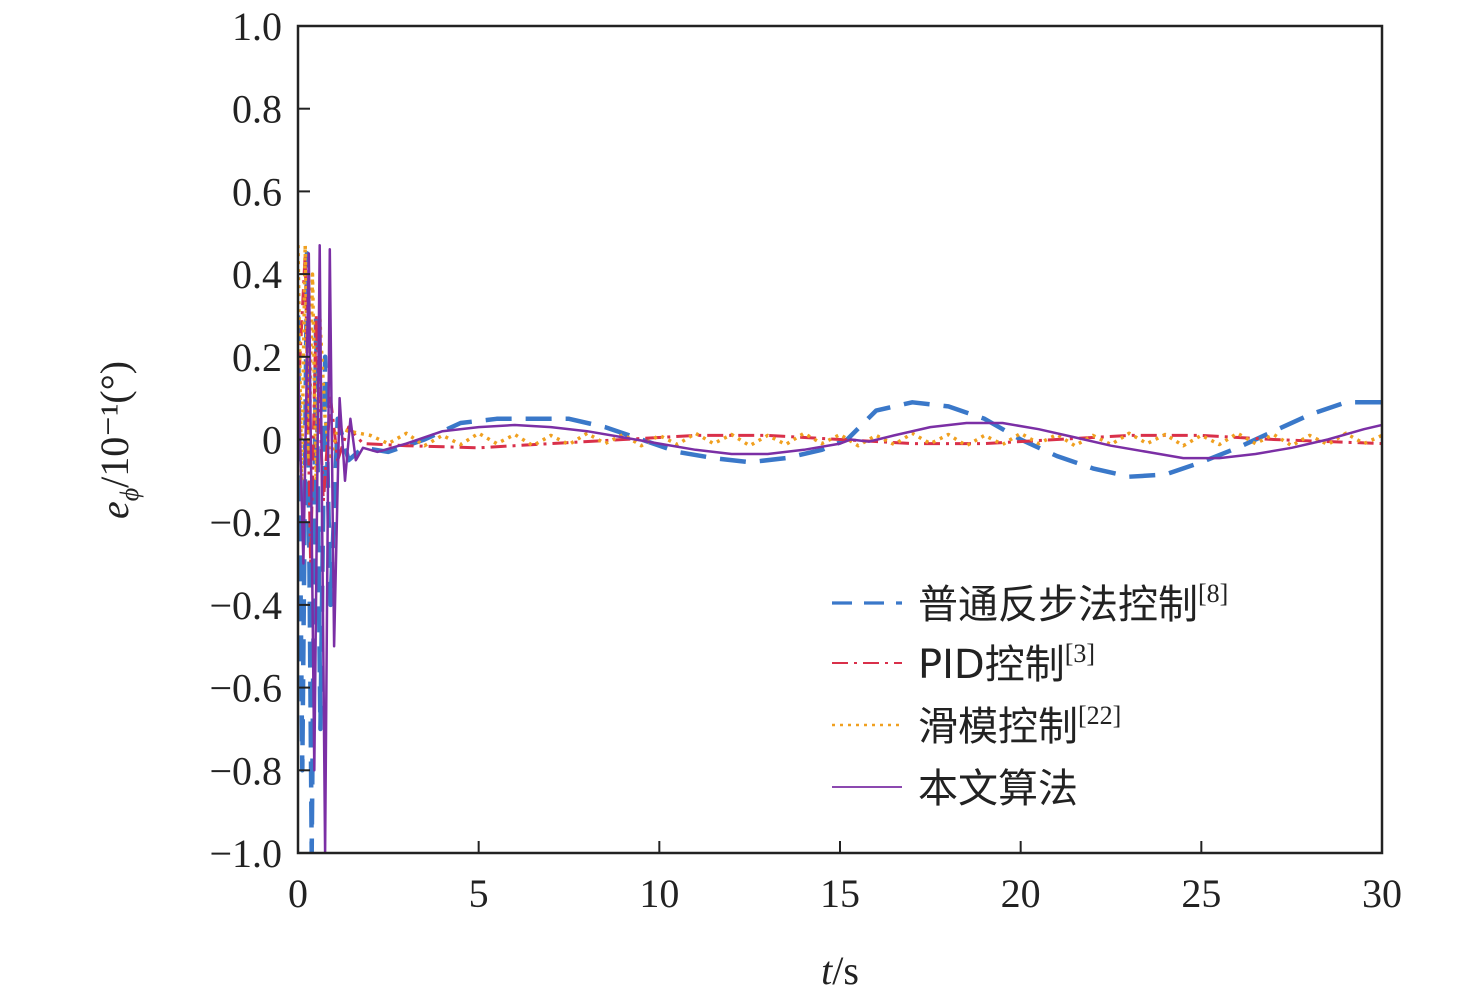 The width and height of the screenshot is (1476, 1004). What do you see at coordinates (245, 605) in the screenshot?
I see `y-tick-label: −0.4` at bounding box center [245, 605].